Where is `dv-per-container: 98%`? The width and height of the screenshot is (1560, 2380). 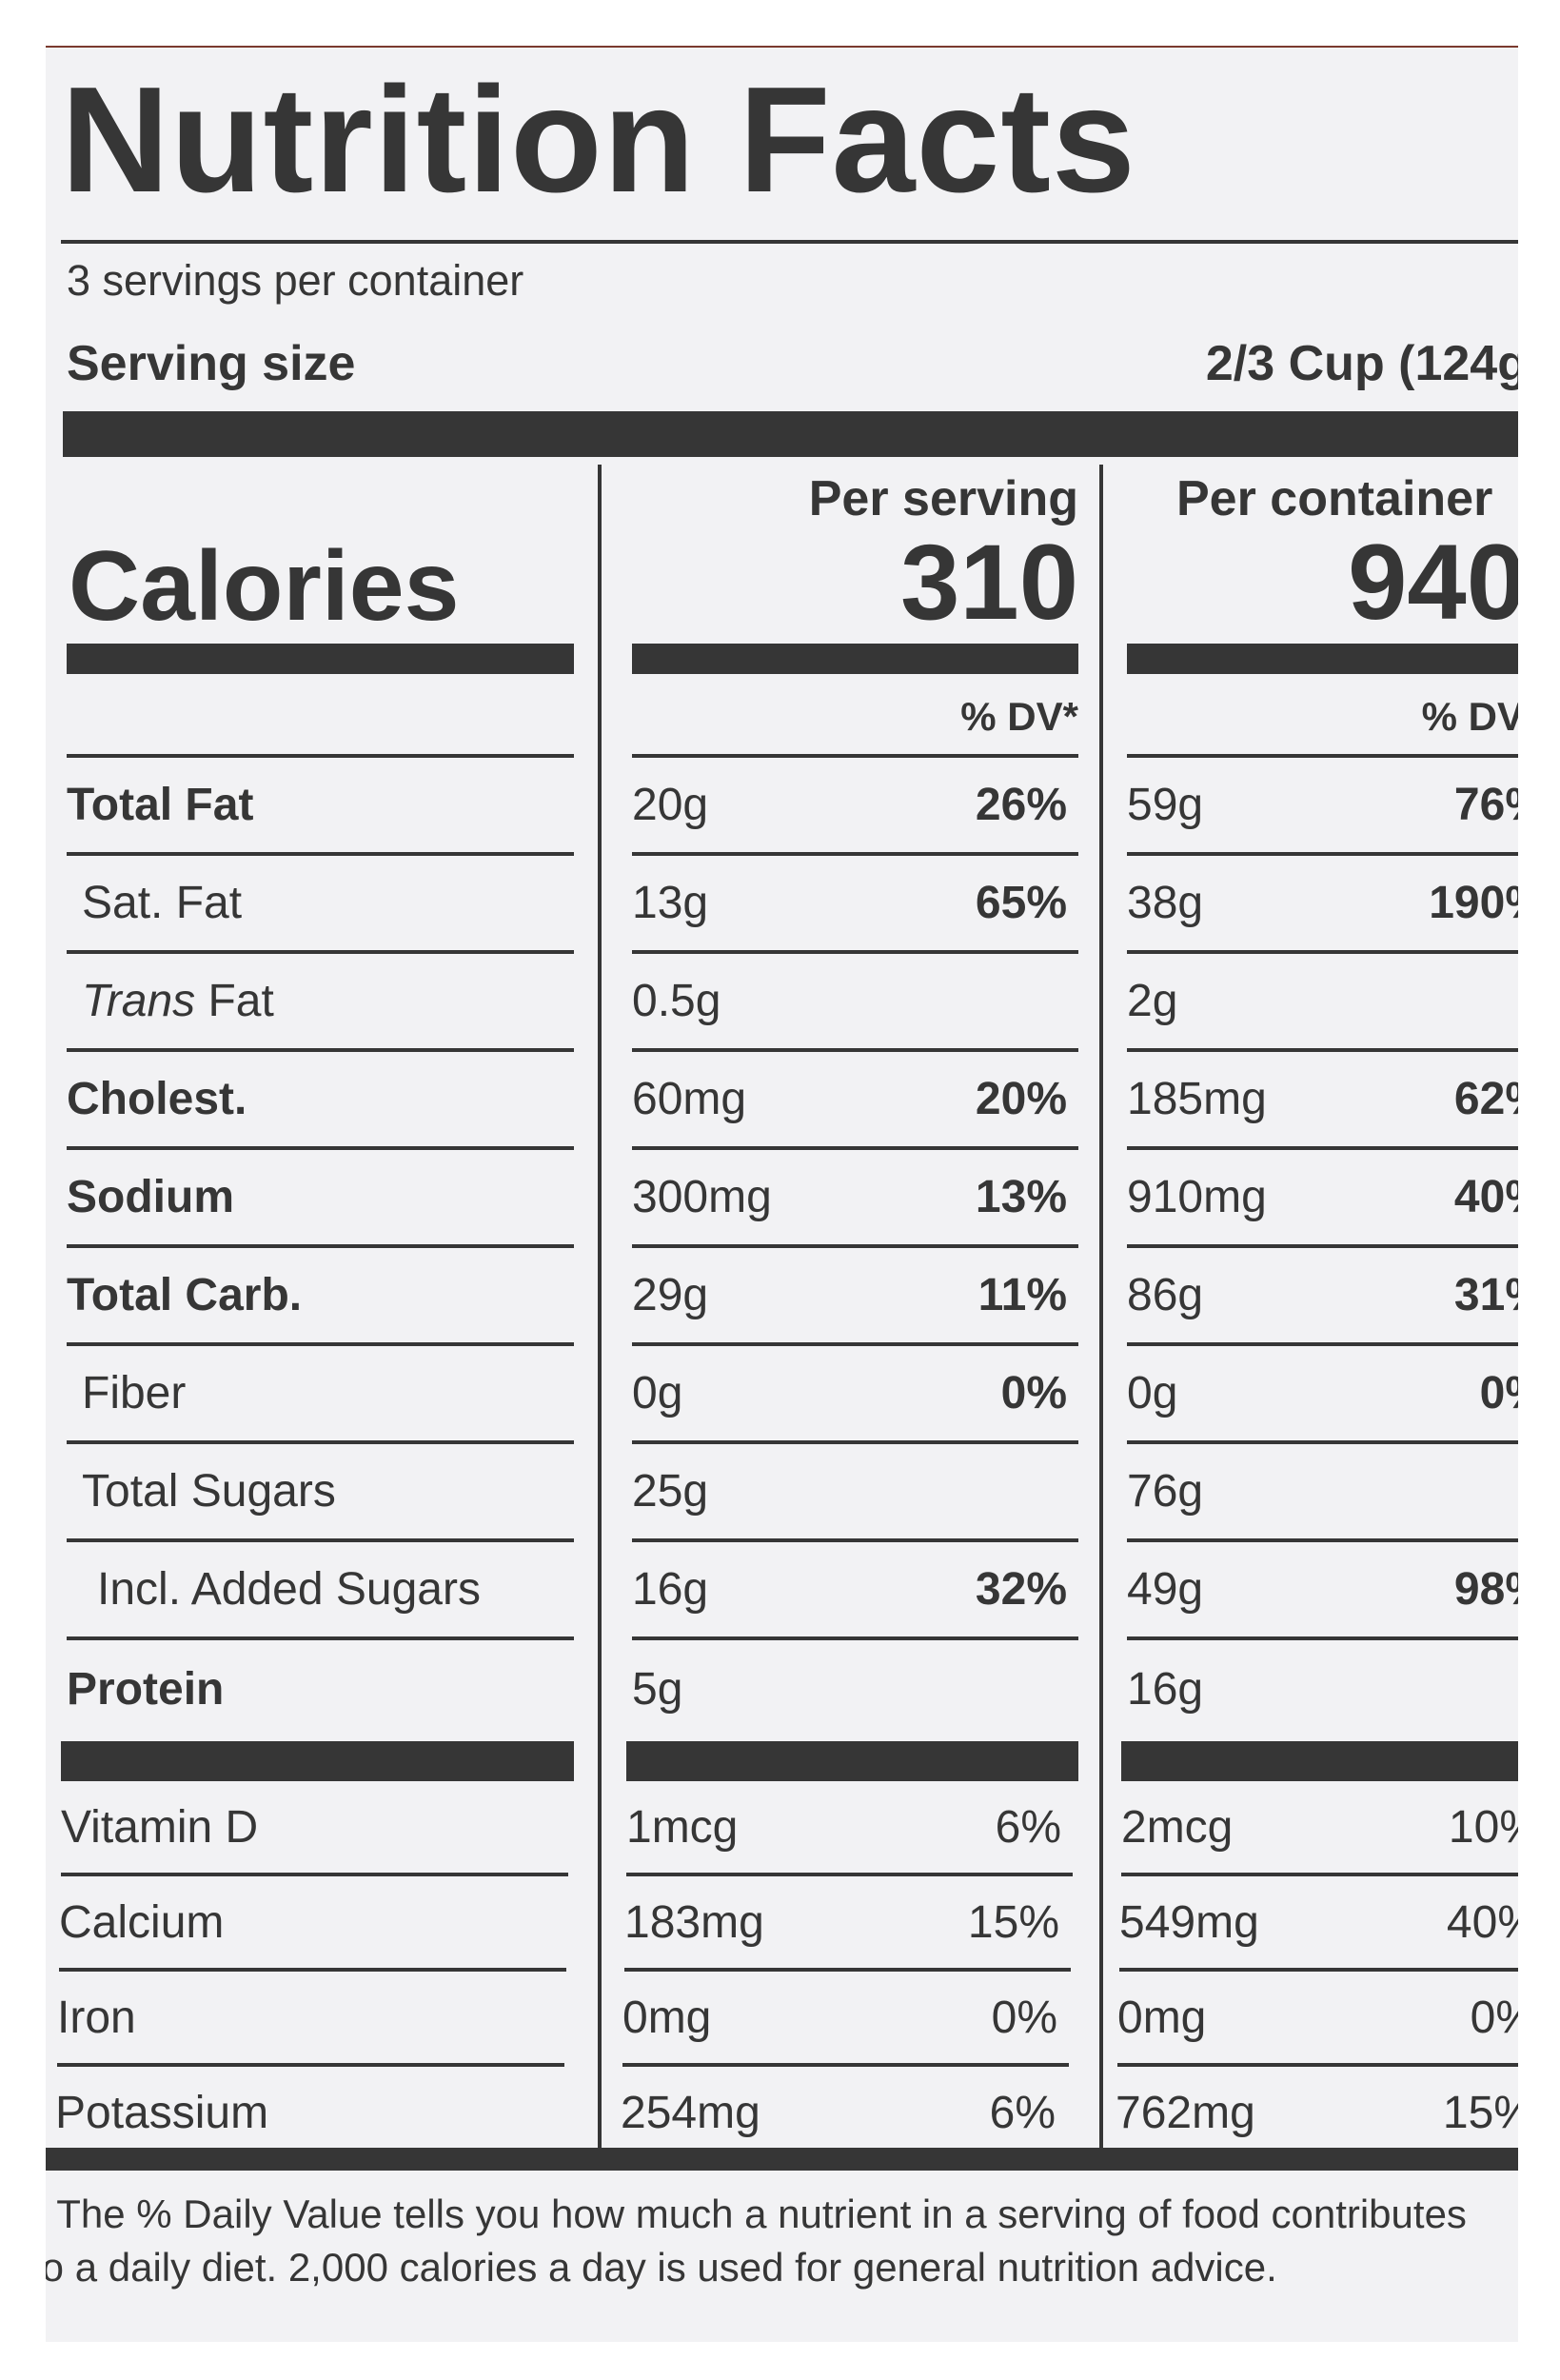
dv-per-container: 98% is located at coordinates (1485, 1589).